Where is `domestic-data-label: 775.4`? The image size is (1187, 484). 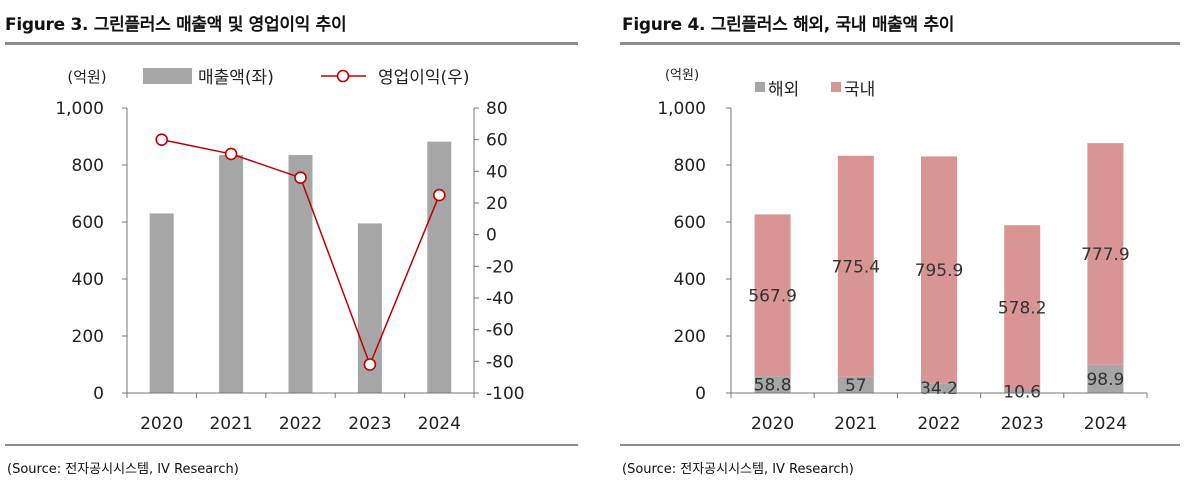 domestic-data-label: 775.4 is located at coordinates (855, 267).